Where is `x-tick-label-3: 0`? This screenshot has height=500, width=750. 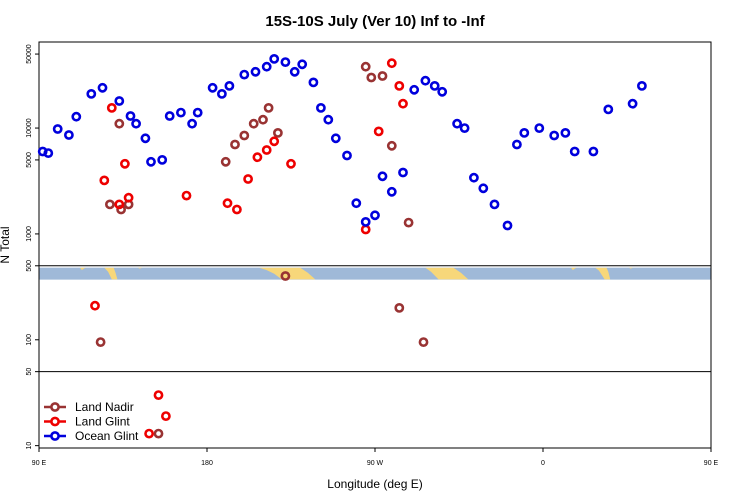 x-tick-label-3: 0 is located at coordinates (543, 463).